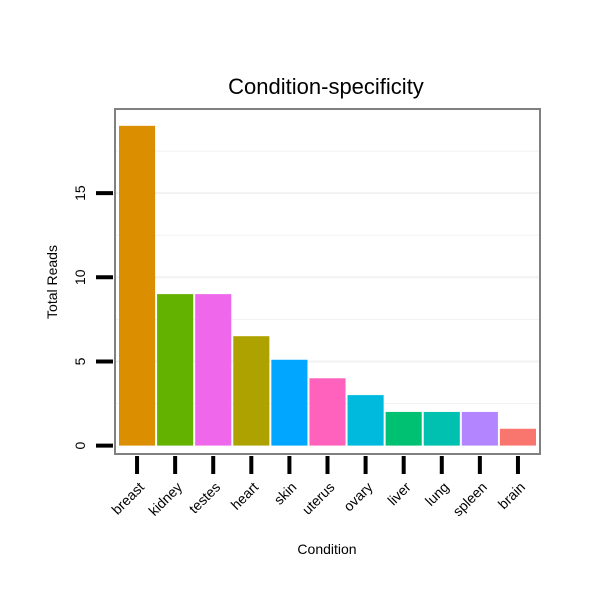 The height and width of the screenshot is (600, 600). I want to click on bar-spleen, so click(479, 428).